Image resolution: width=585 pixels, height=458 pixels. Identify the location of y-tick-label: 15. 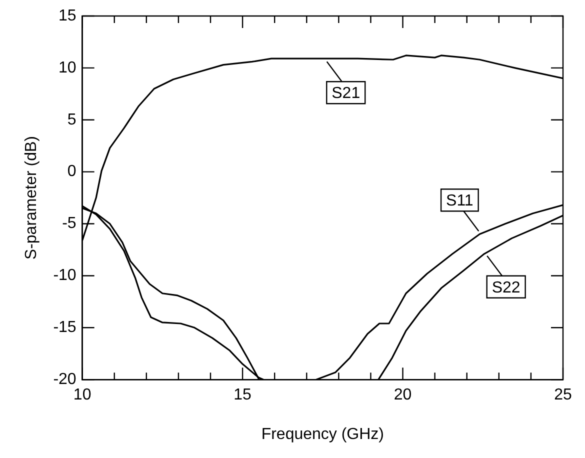
(67, 15).